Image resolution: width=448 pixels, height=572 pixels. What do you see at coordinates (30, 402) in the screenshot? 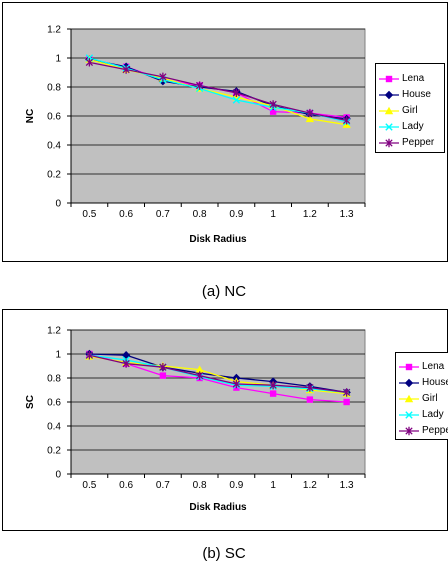
I see `y-axis-label: SC` at bounding box center [30, 402].